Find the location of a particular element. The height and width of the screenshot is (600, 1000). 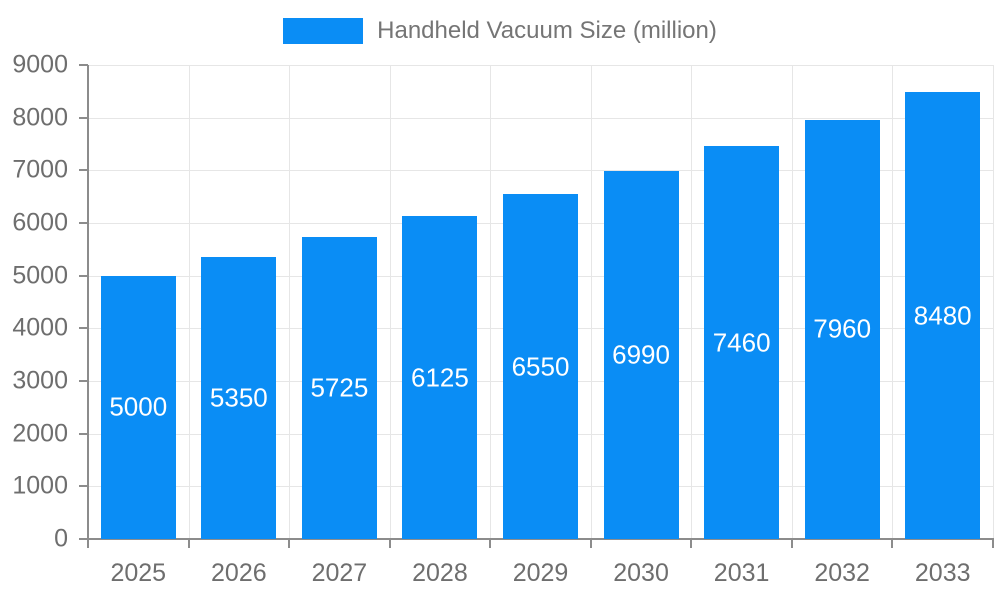

y-tick-label: 5000 is located at coordinates (40, 275).